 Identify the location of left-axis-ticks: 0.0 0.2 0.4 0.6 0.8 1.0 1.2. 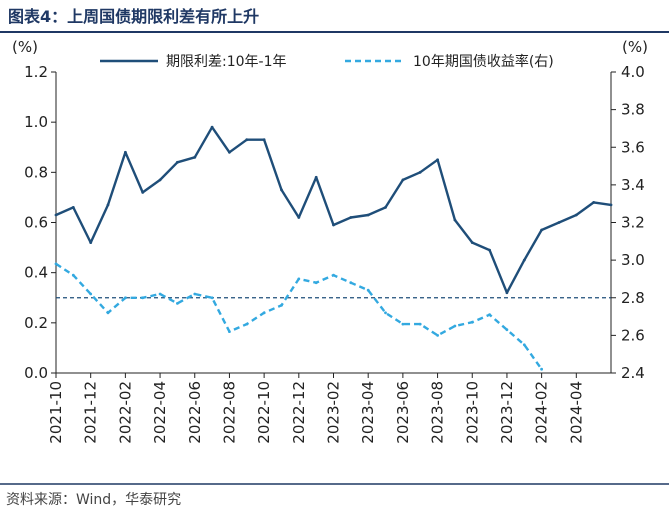
(40, 222).